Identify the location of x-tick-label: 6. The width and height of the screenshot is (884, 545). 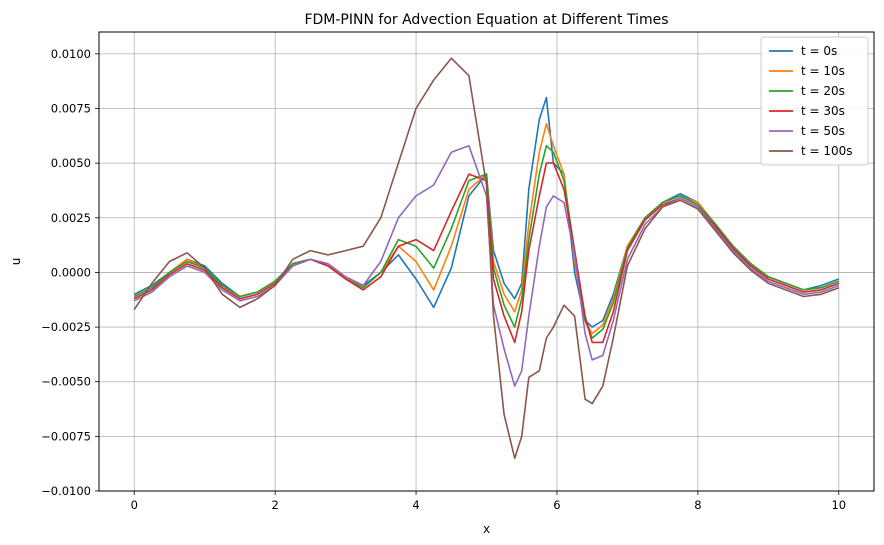
(556, 505).